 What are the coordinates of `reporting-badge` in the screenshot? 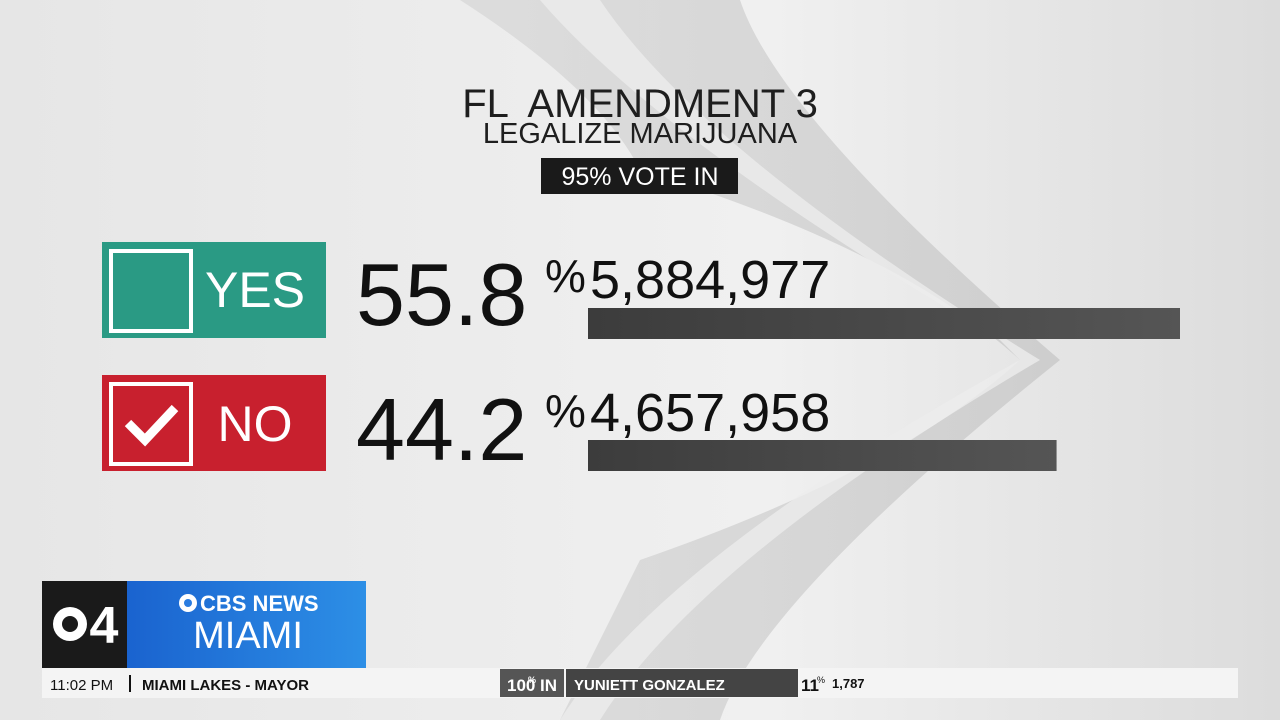 It's located at (639, 176).